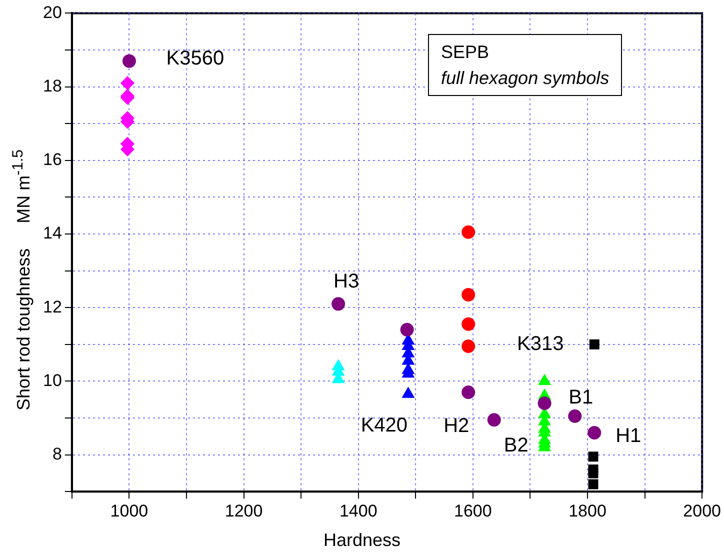  I want to click on annotation: K420, so click(384, 425).